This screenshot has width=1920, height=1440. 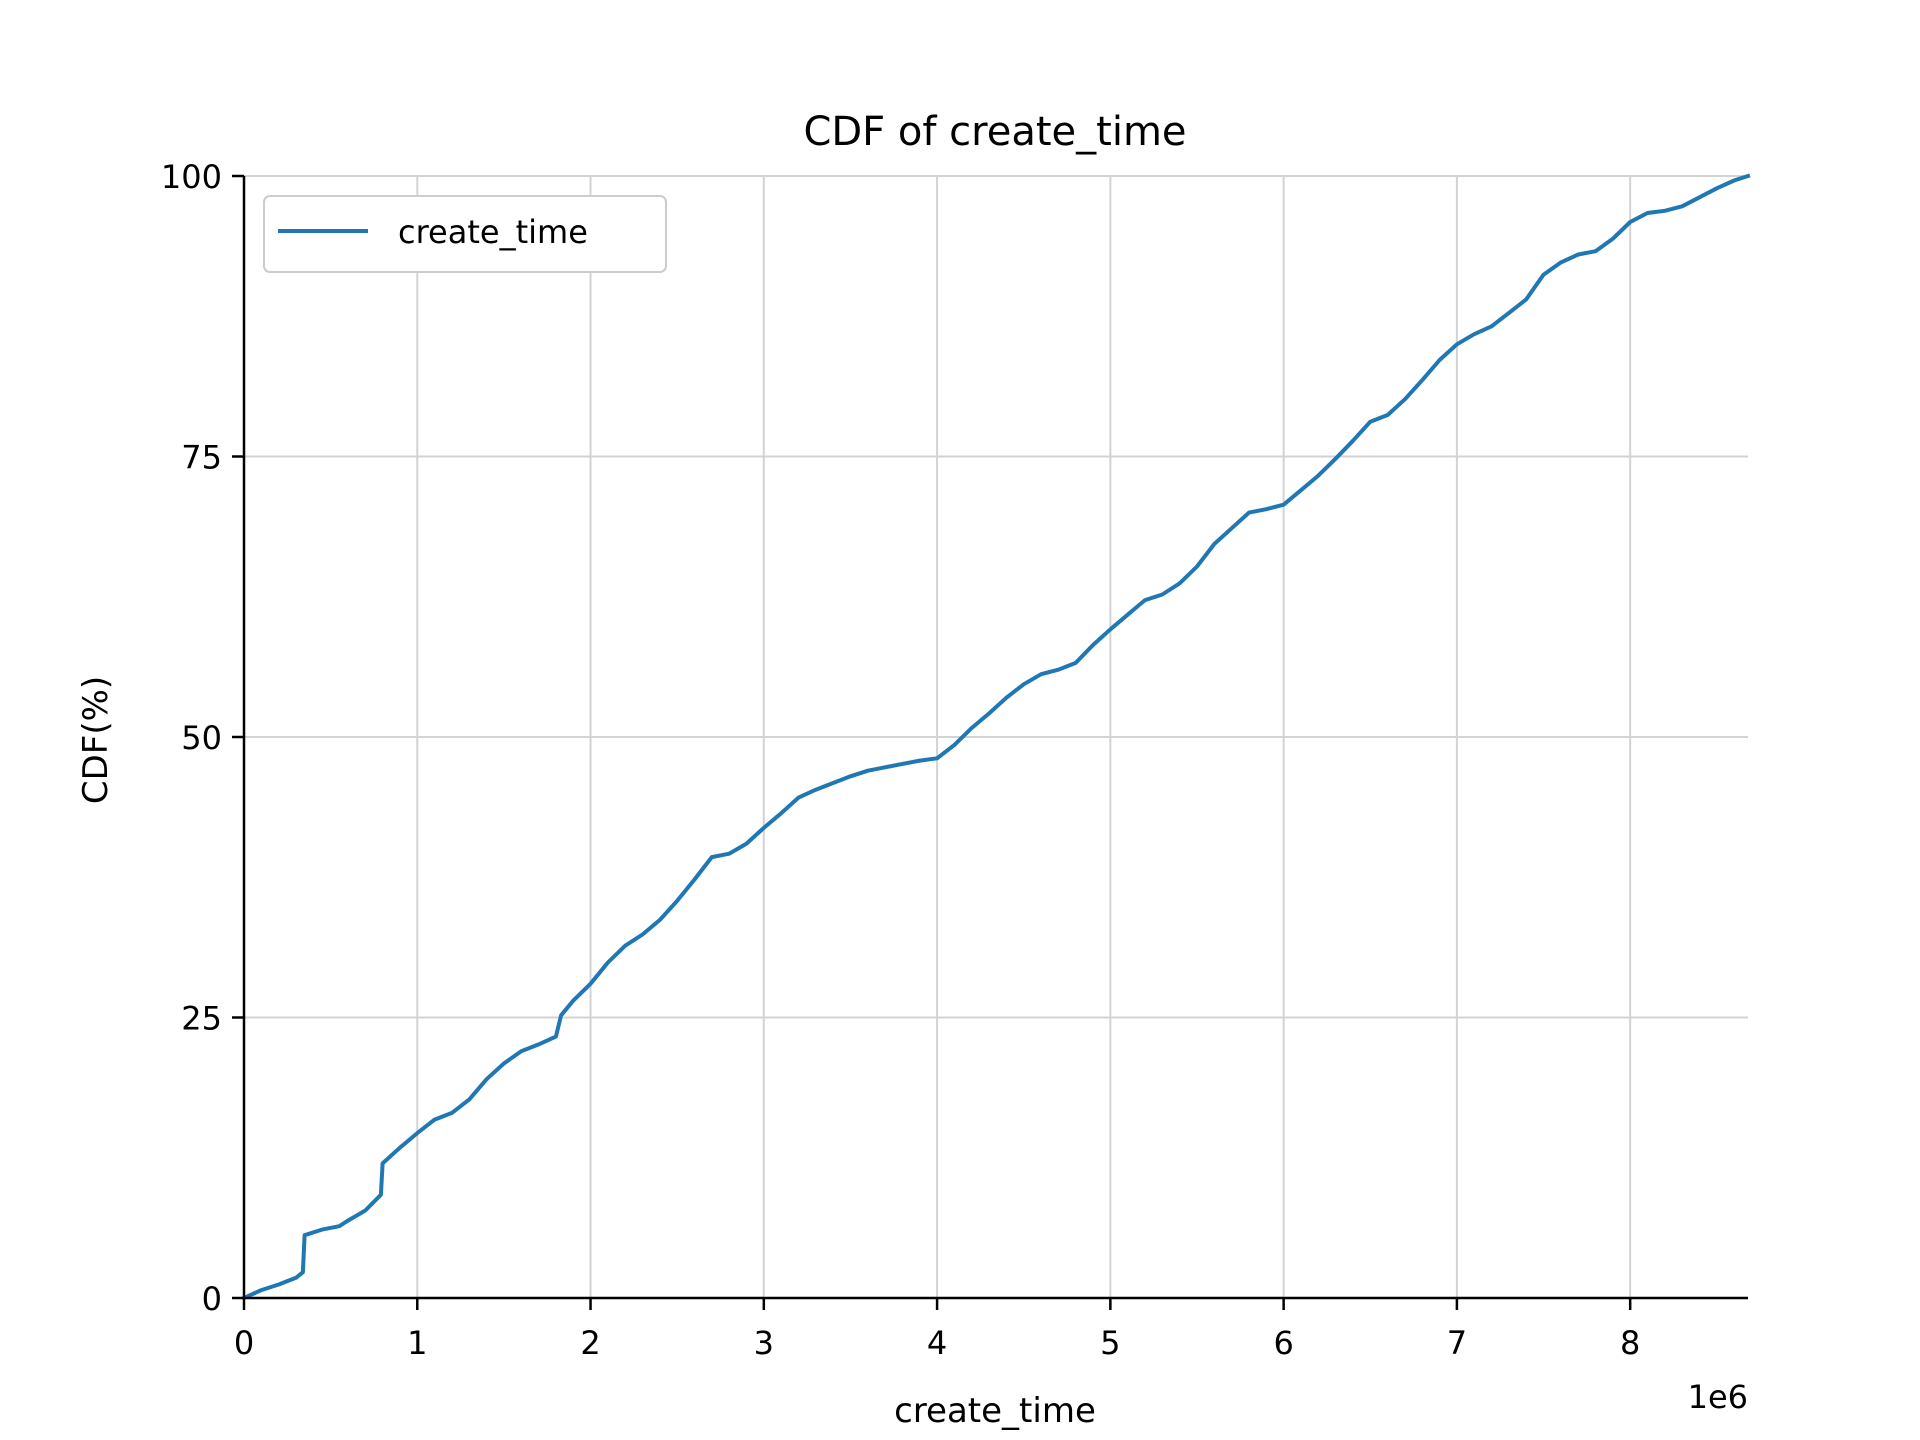 I want to click on y-tick-label: 50, so click(x=201, y=738).